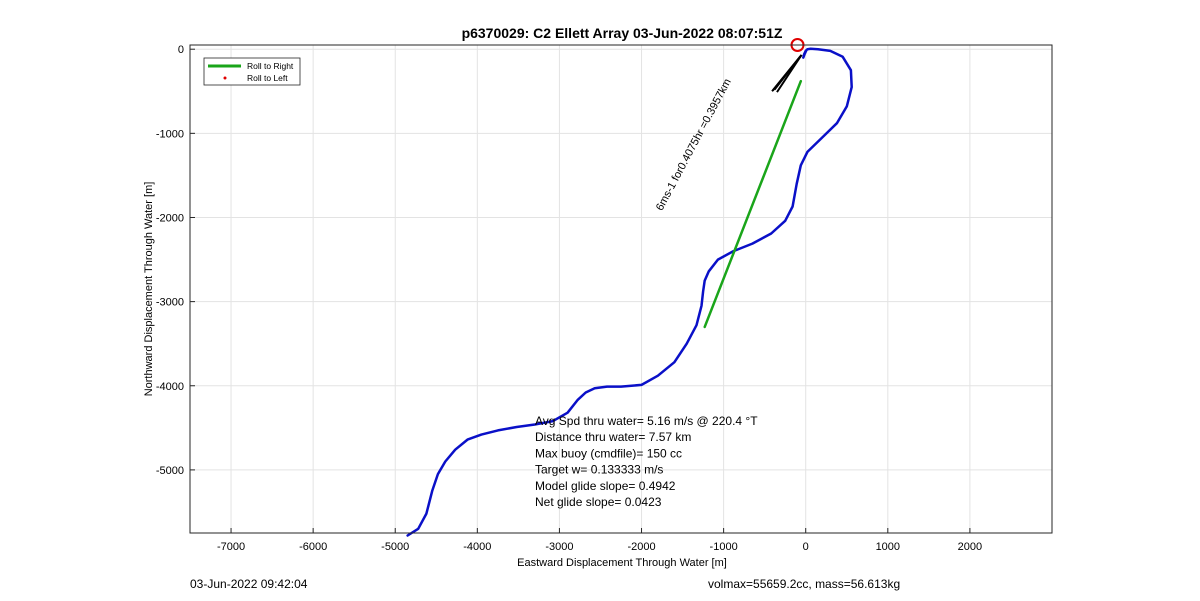 The image size is (1200, 601). What do you see at coordinates (622, 563) in the screenshot?
I see `x-axis-label: Eastward Displacement Through Water [m]` at bounding box center [622, 563].